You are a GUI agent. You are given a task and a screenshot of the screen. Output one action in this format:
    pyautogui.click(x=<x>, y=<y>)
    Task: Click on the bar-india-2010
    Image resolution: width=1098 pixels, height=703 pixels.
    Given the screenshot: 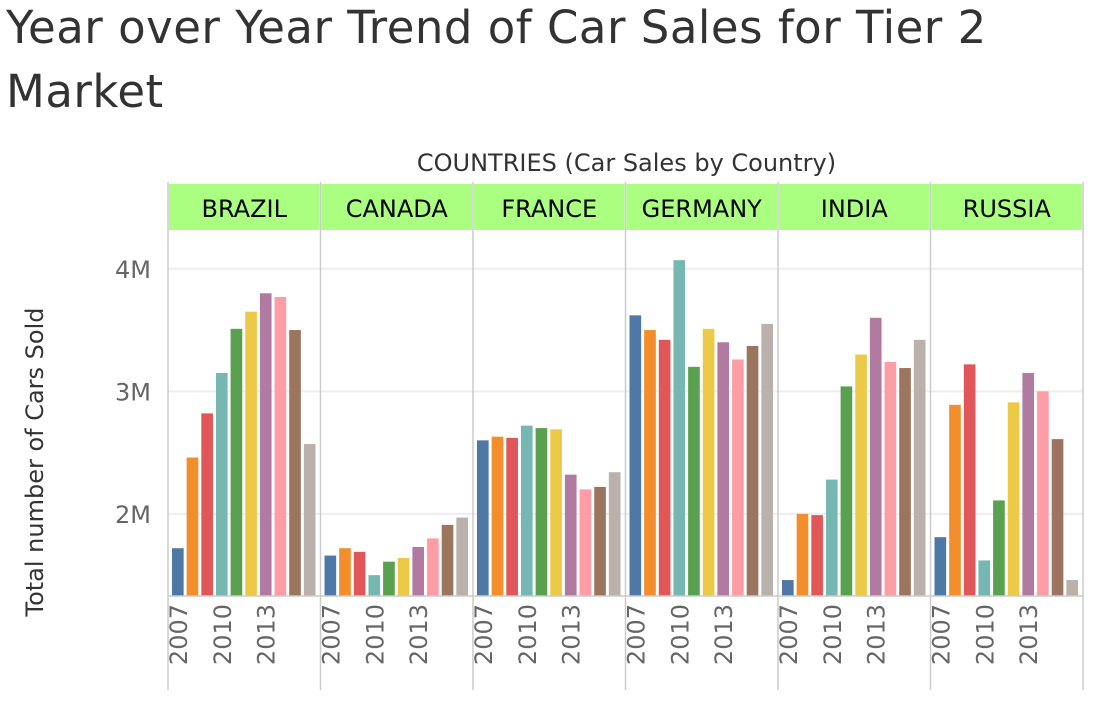 What is the action you would take?
    pyautogui.click(x=831, y=537)
    